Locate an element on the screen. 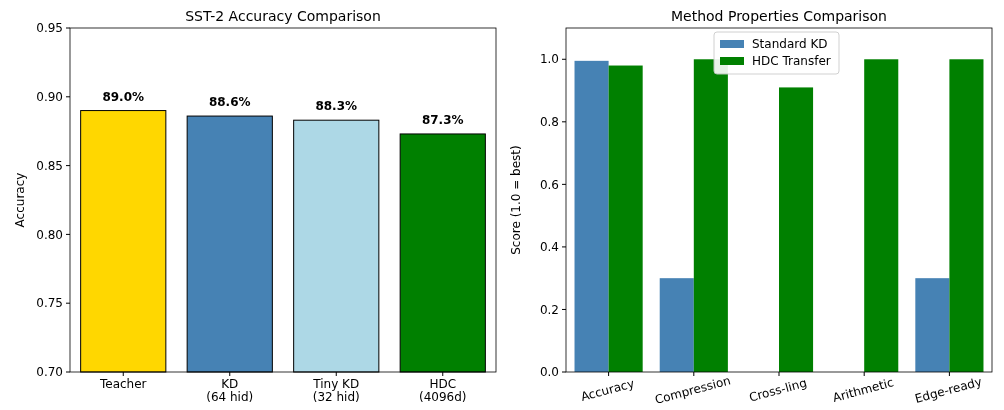 Image resolution: width=1004 pixels, height=410 pixels. data-label: 88.6% is located at coordinates (229, 102).